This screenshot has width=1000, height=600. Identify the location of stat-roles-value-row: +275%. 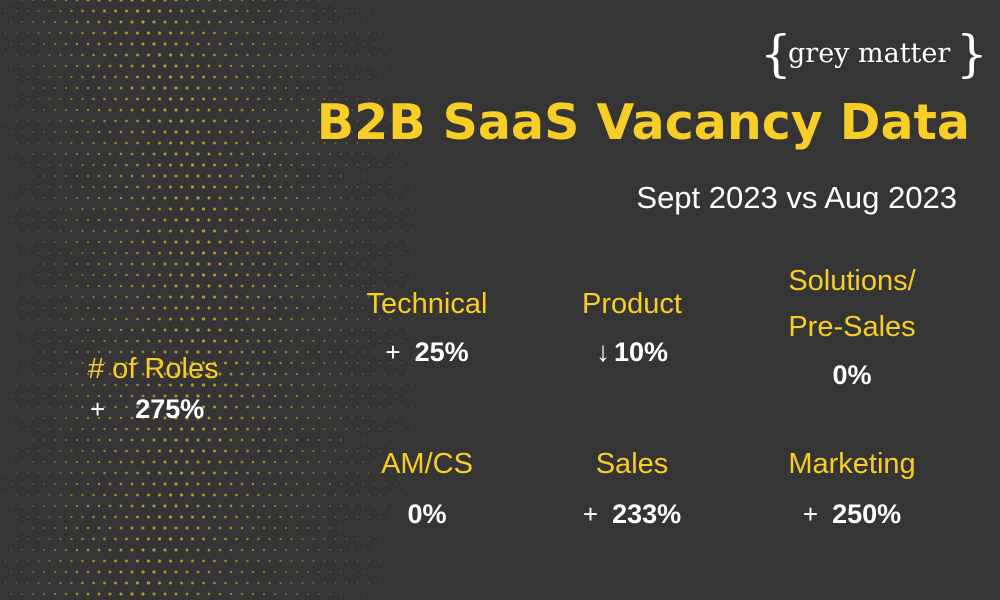
(165, 409).